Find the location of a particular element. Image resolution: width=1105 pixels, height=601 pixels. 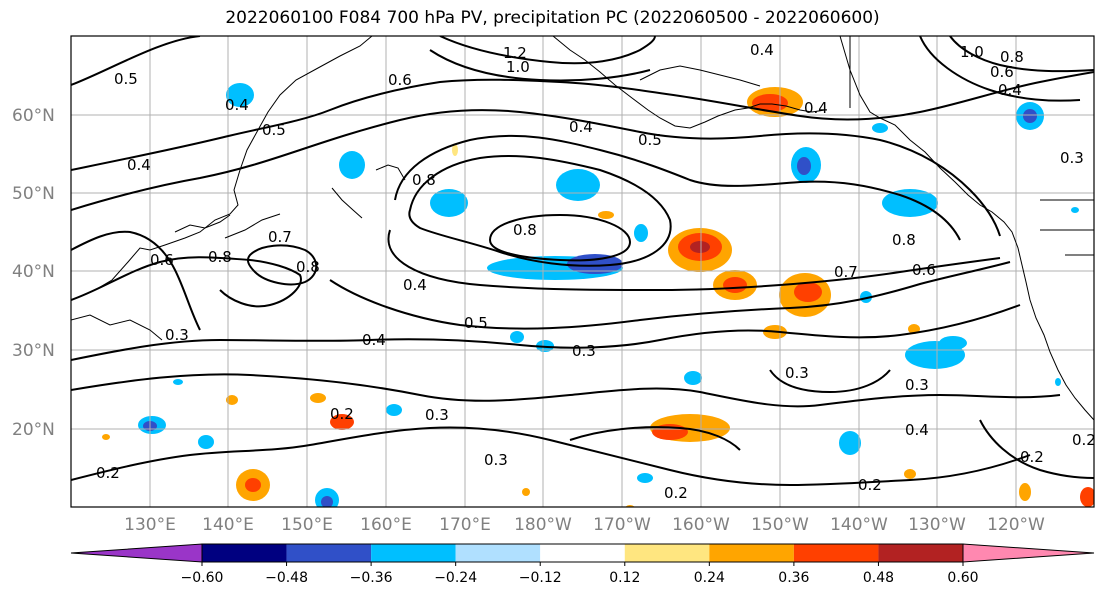

colorbar-tick-label: 0.48 is located at coordinates (878, 578).